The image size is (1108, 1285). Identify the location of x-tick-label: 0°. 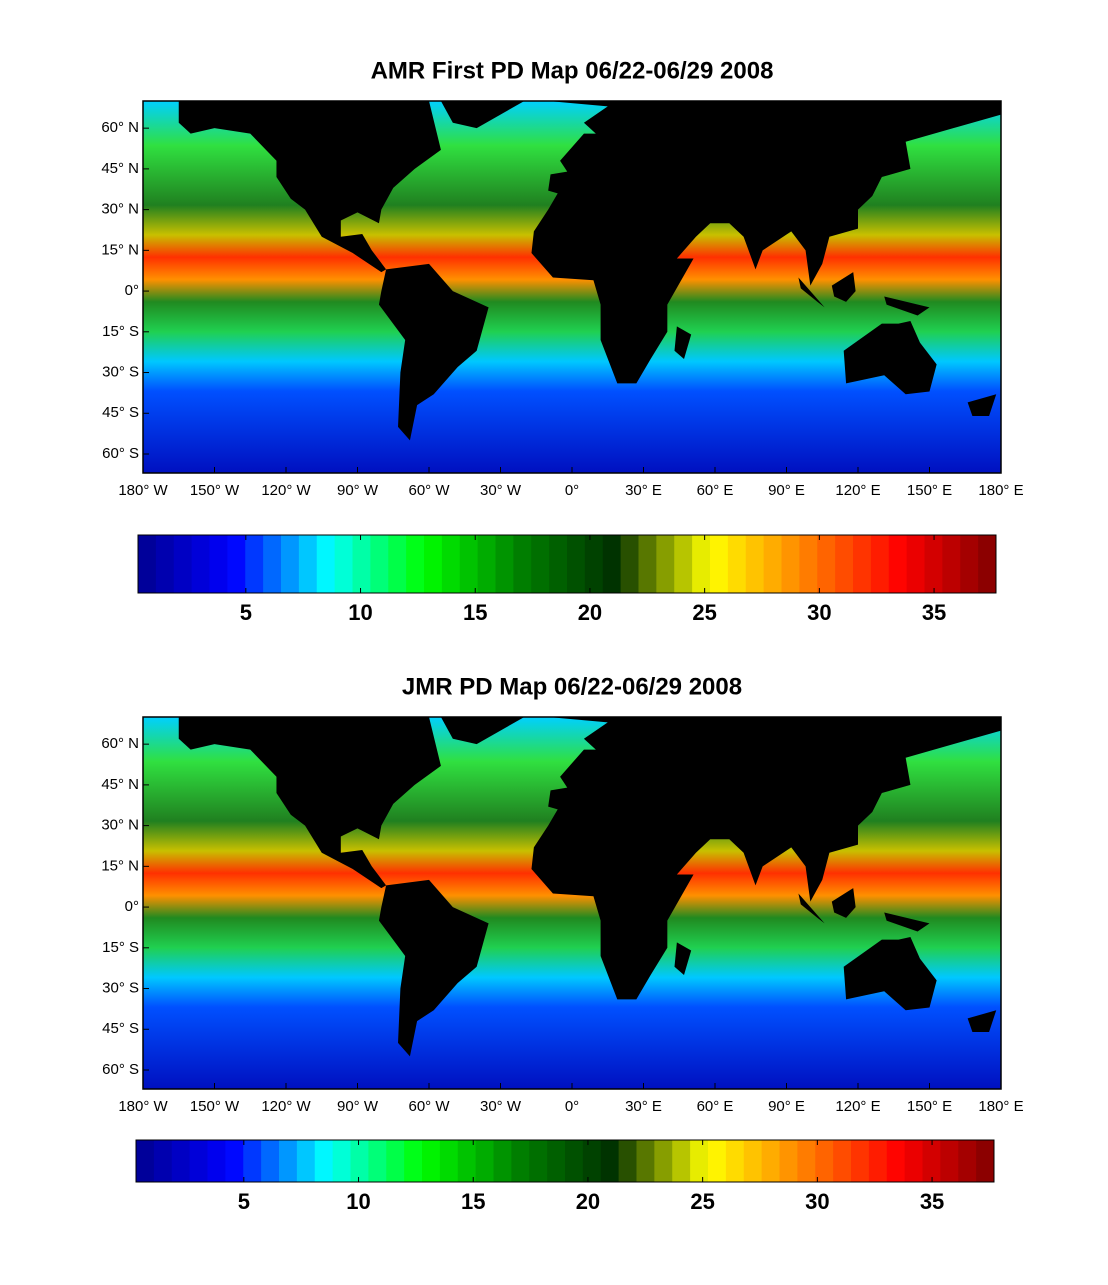
(572, 1106).